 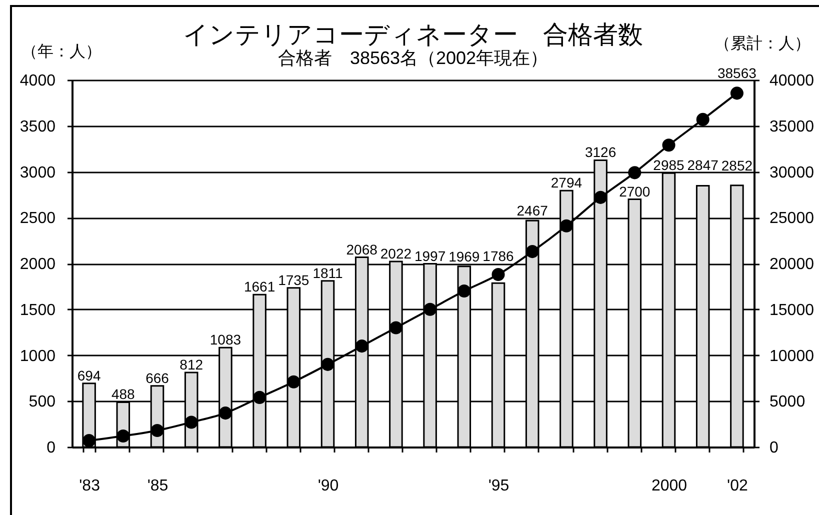 I want to click on data-label: 1083, so click(x=226, y=340).